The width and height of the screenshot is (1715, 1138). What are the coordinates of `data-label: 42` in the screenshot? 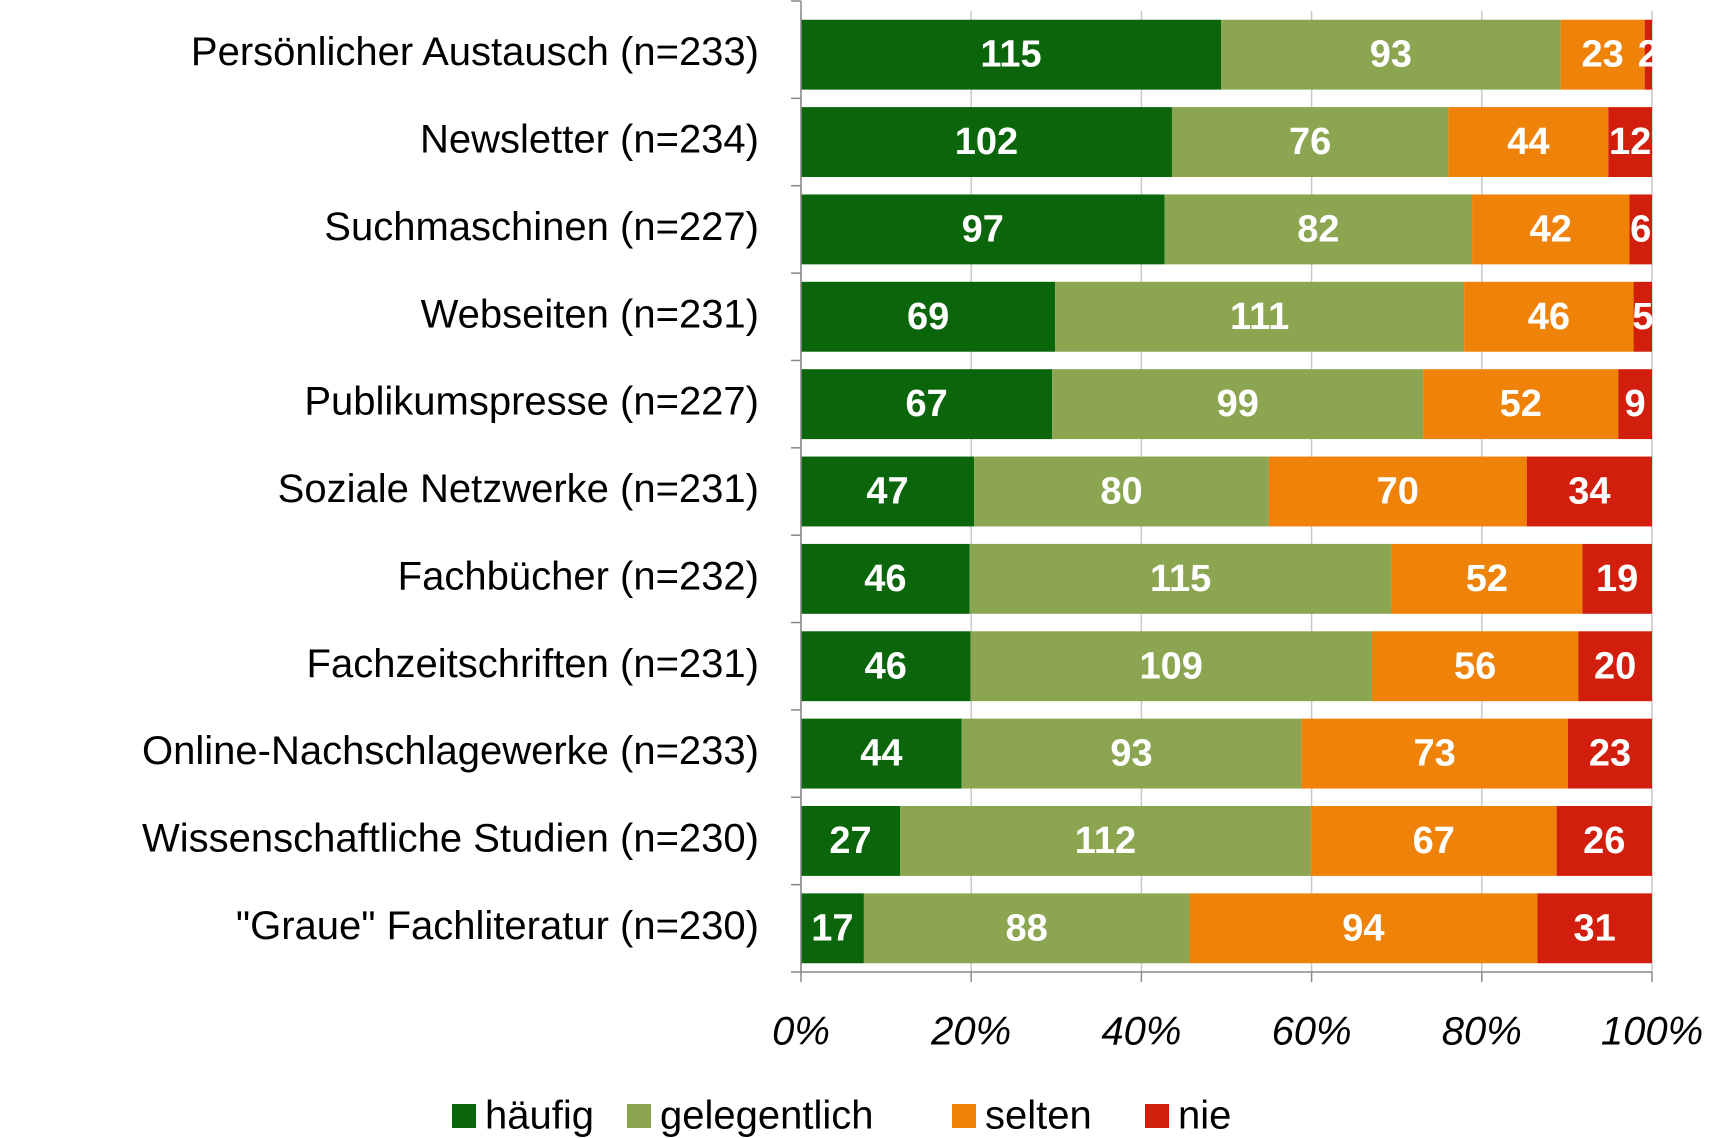 It's located at (1551, 229).